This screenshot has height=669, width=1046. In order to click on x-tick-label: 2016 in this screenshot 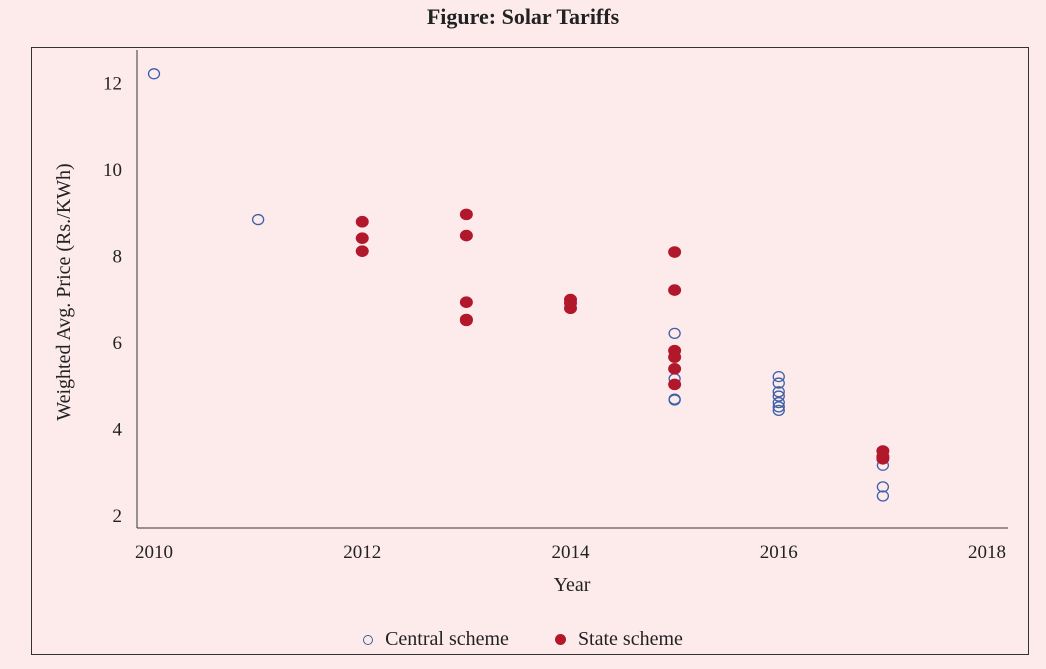, I will do `click(779, 552)`.